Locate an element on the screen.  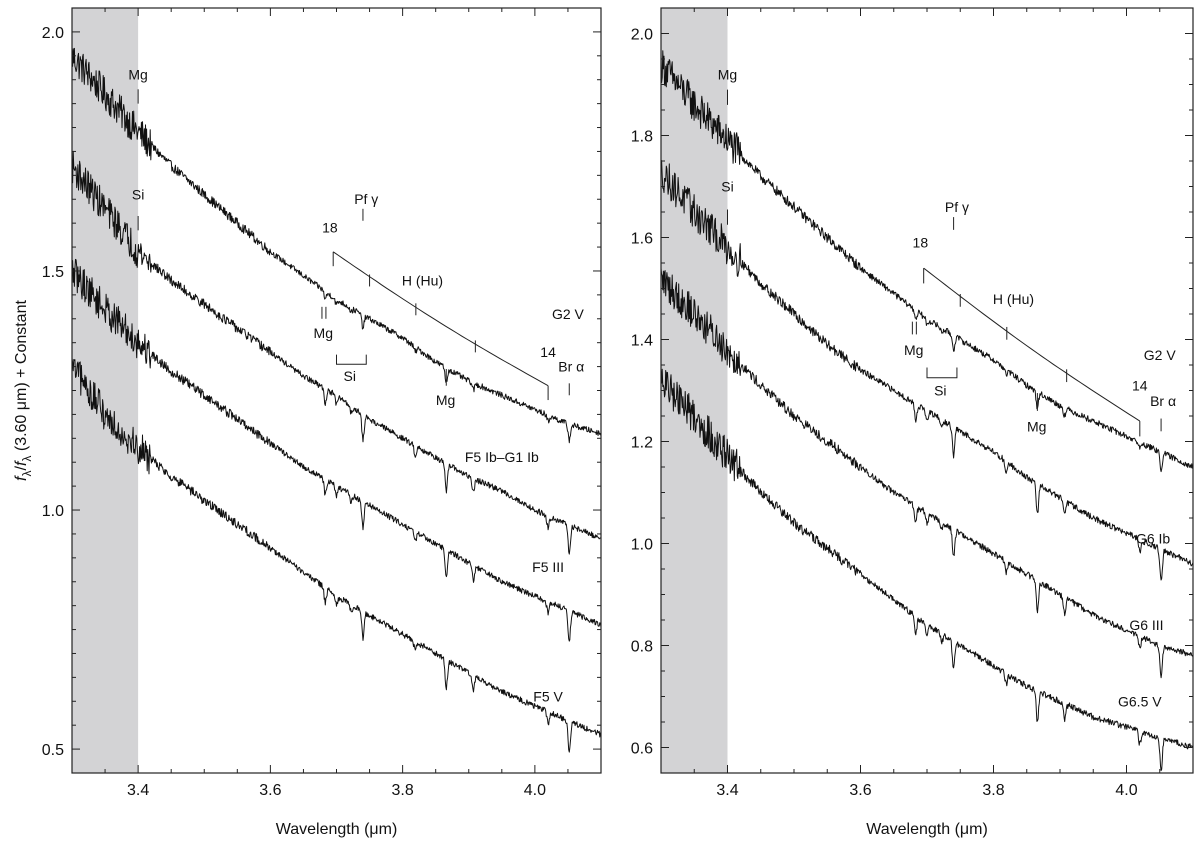
series-label: G6.5 V is located at coordinates (1140, 702).